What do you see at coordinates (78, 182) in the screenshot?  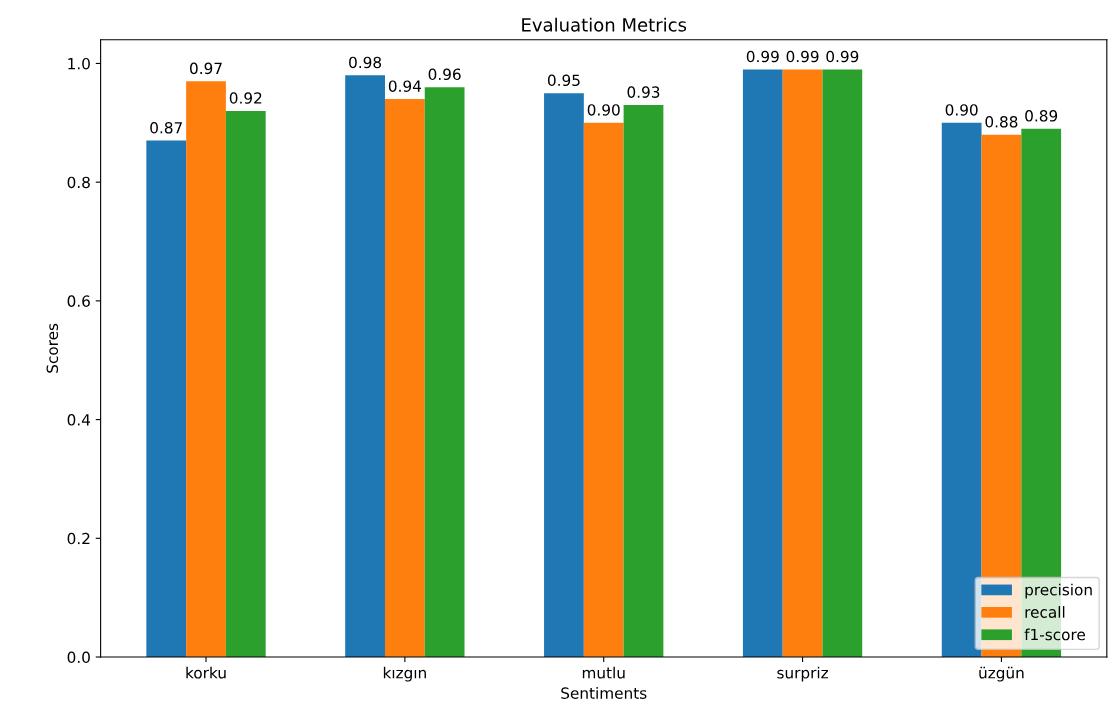 I see `y-tick-label: 0.8` at bounding box center [78, 182].